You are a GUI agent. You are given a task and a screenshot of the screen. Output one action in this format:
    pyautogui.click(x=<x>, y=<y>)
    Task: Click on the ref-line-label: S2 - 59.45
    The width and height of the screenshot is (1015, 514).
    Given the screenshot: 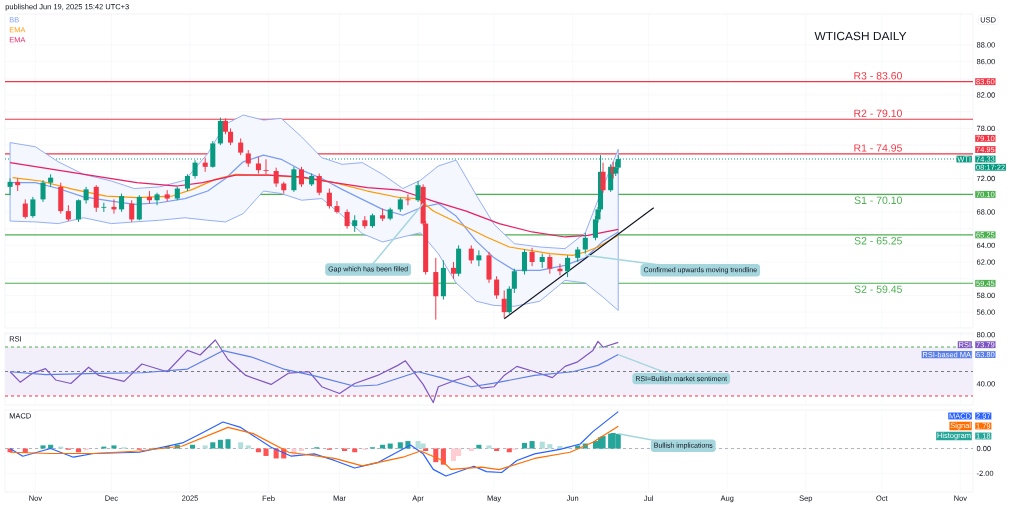 What is the action you would take?
    pyautogui.click(x=878, y=289)
    